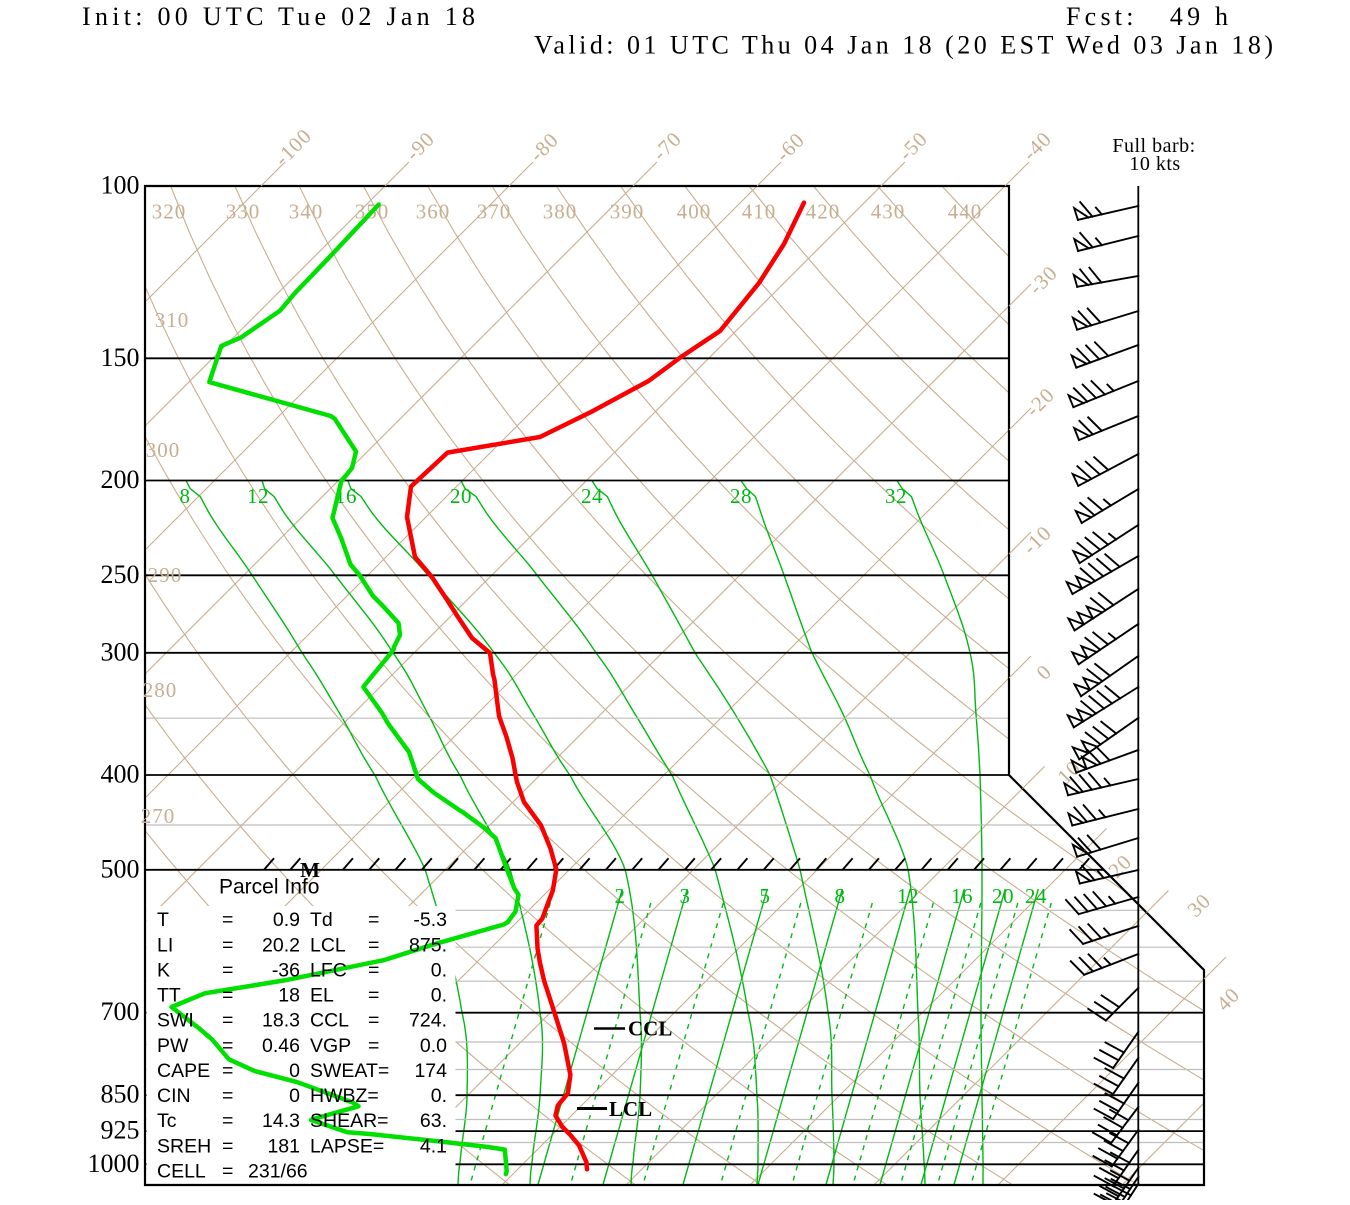  What do you see at coordinates (741, 496) in the screenshot?
I see `svg-text: 28` at bounding box center [741, 496].